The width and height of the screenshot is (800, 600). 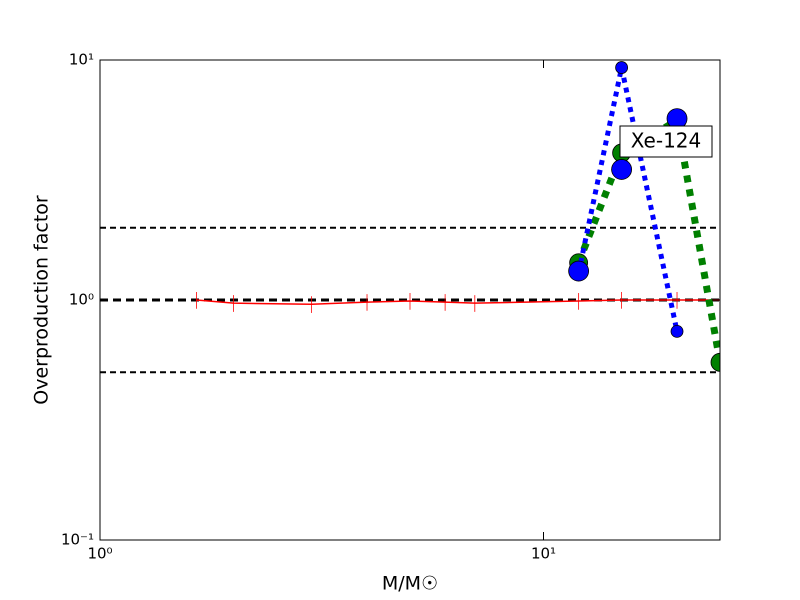 What do you see at coordinates (410, 584) in the screenshot?
I see `x-axis-label: M/M☉` at bounding box center [410, 584].